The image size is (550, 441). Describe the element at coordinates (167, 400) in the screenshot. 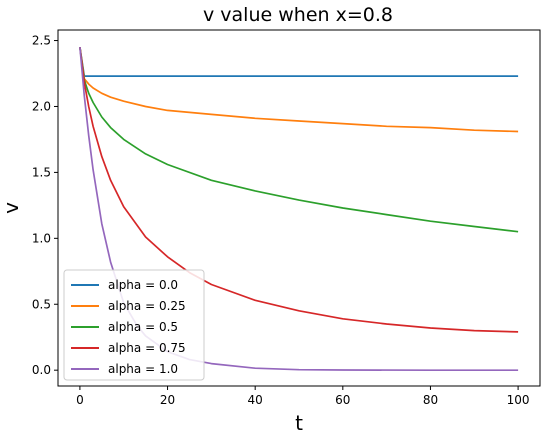

I see `x-tick-label: 20` at that location.